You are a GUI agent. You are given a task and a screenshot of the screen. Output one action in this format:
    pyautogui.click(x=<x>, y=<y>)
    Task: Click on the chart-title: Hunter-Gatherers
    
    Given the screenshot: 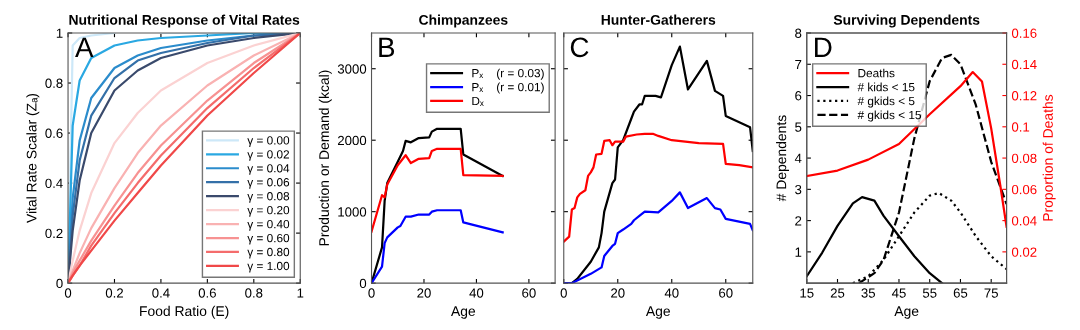 What is the action you would take?
    pyautogui.click(x=658, y=19)
    